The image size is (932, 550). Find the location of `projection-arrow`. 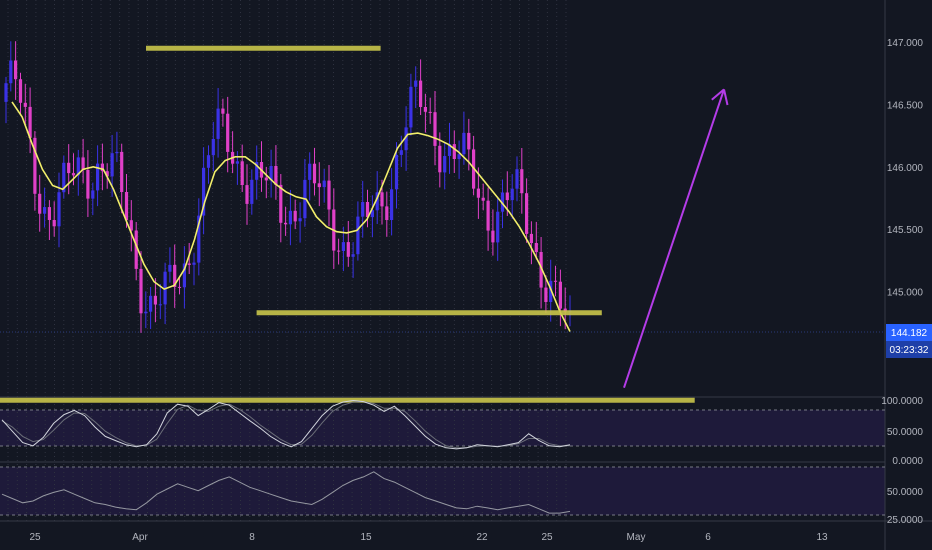

projection-arrow is located at coordinates (676, 238).